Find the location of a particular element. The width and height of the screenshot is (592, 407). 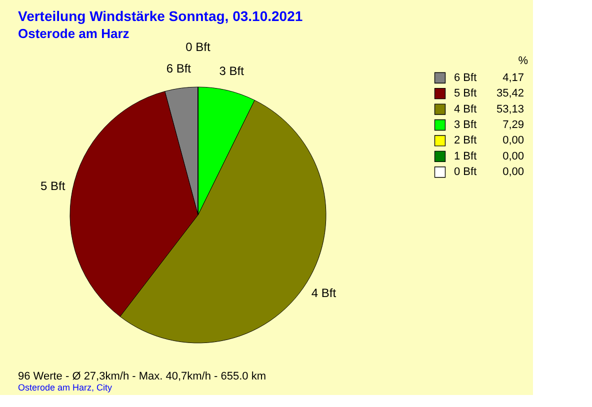

chart-title: Verteilung Windstärke Sonntag, 03.10.2021 is located at coordinates (160, 16).